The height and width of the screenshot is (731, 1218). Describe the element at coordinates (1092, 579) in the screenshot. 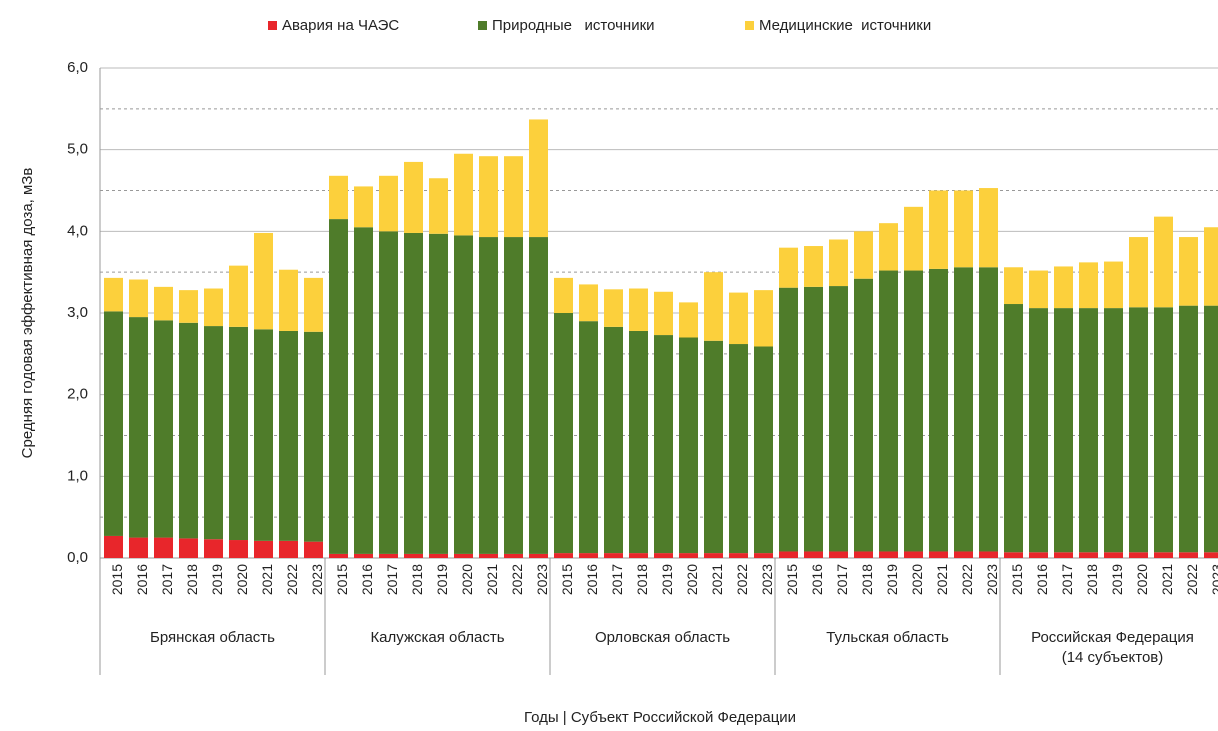

I see `x-tick-label: 2018` at that location.